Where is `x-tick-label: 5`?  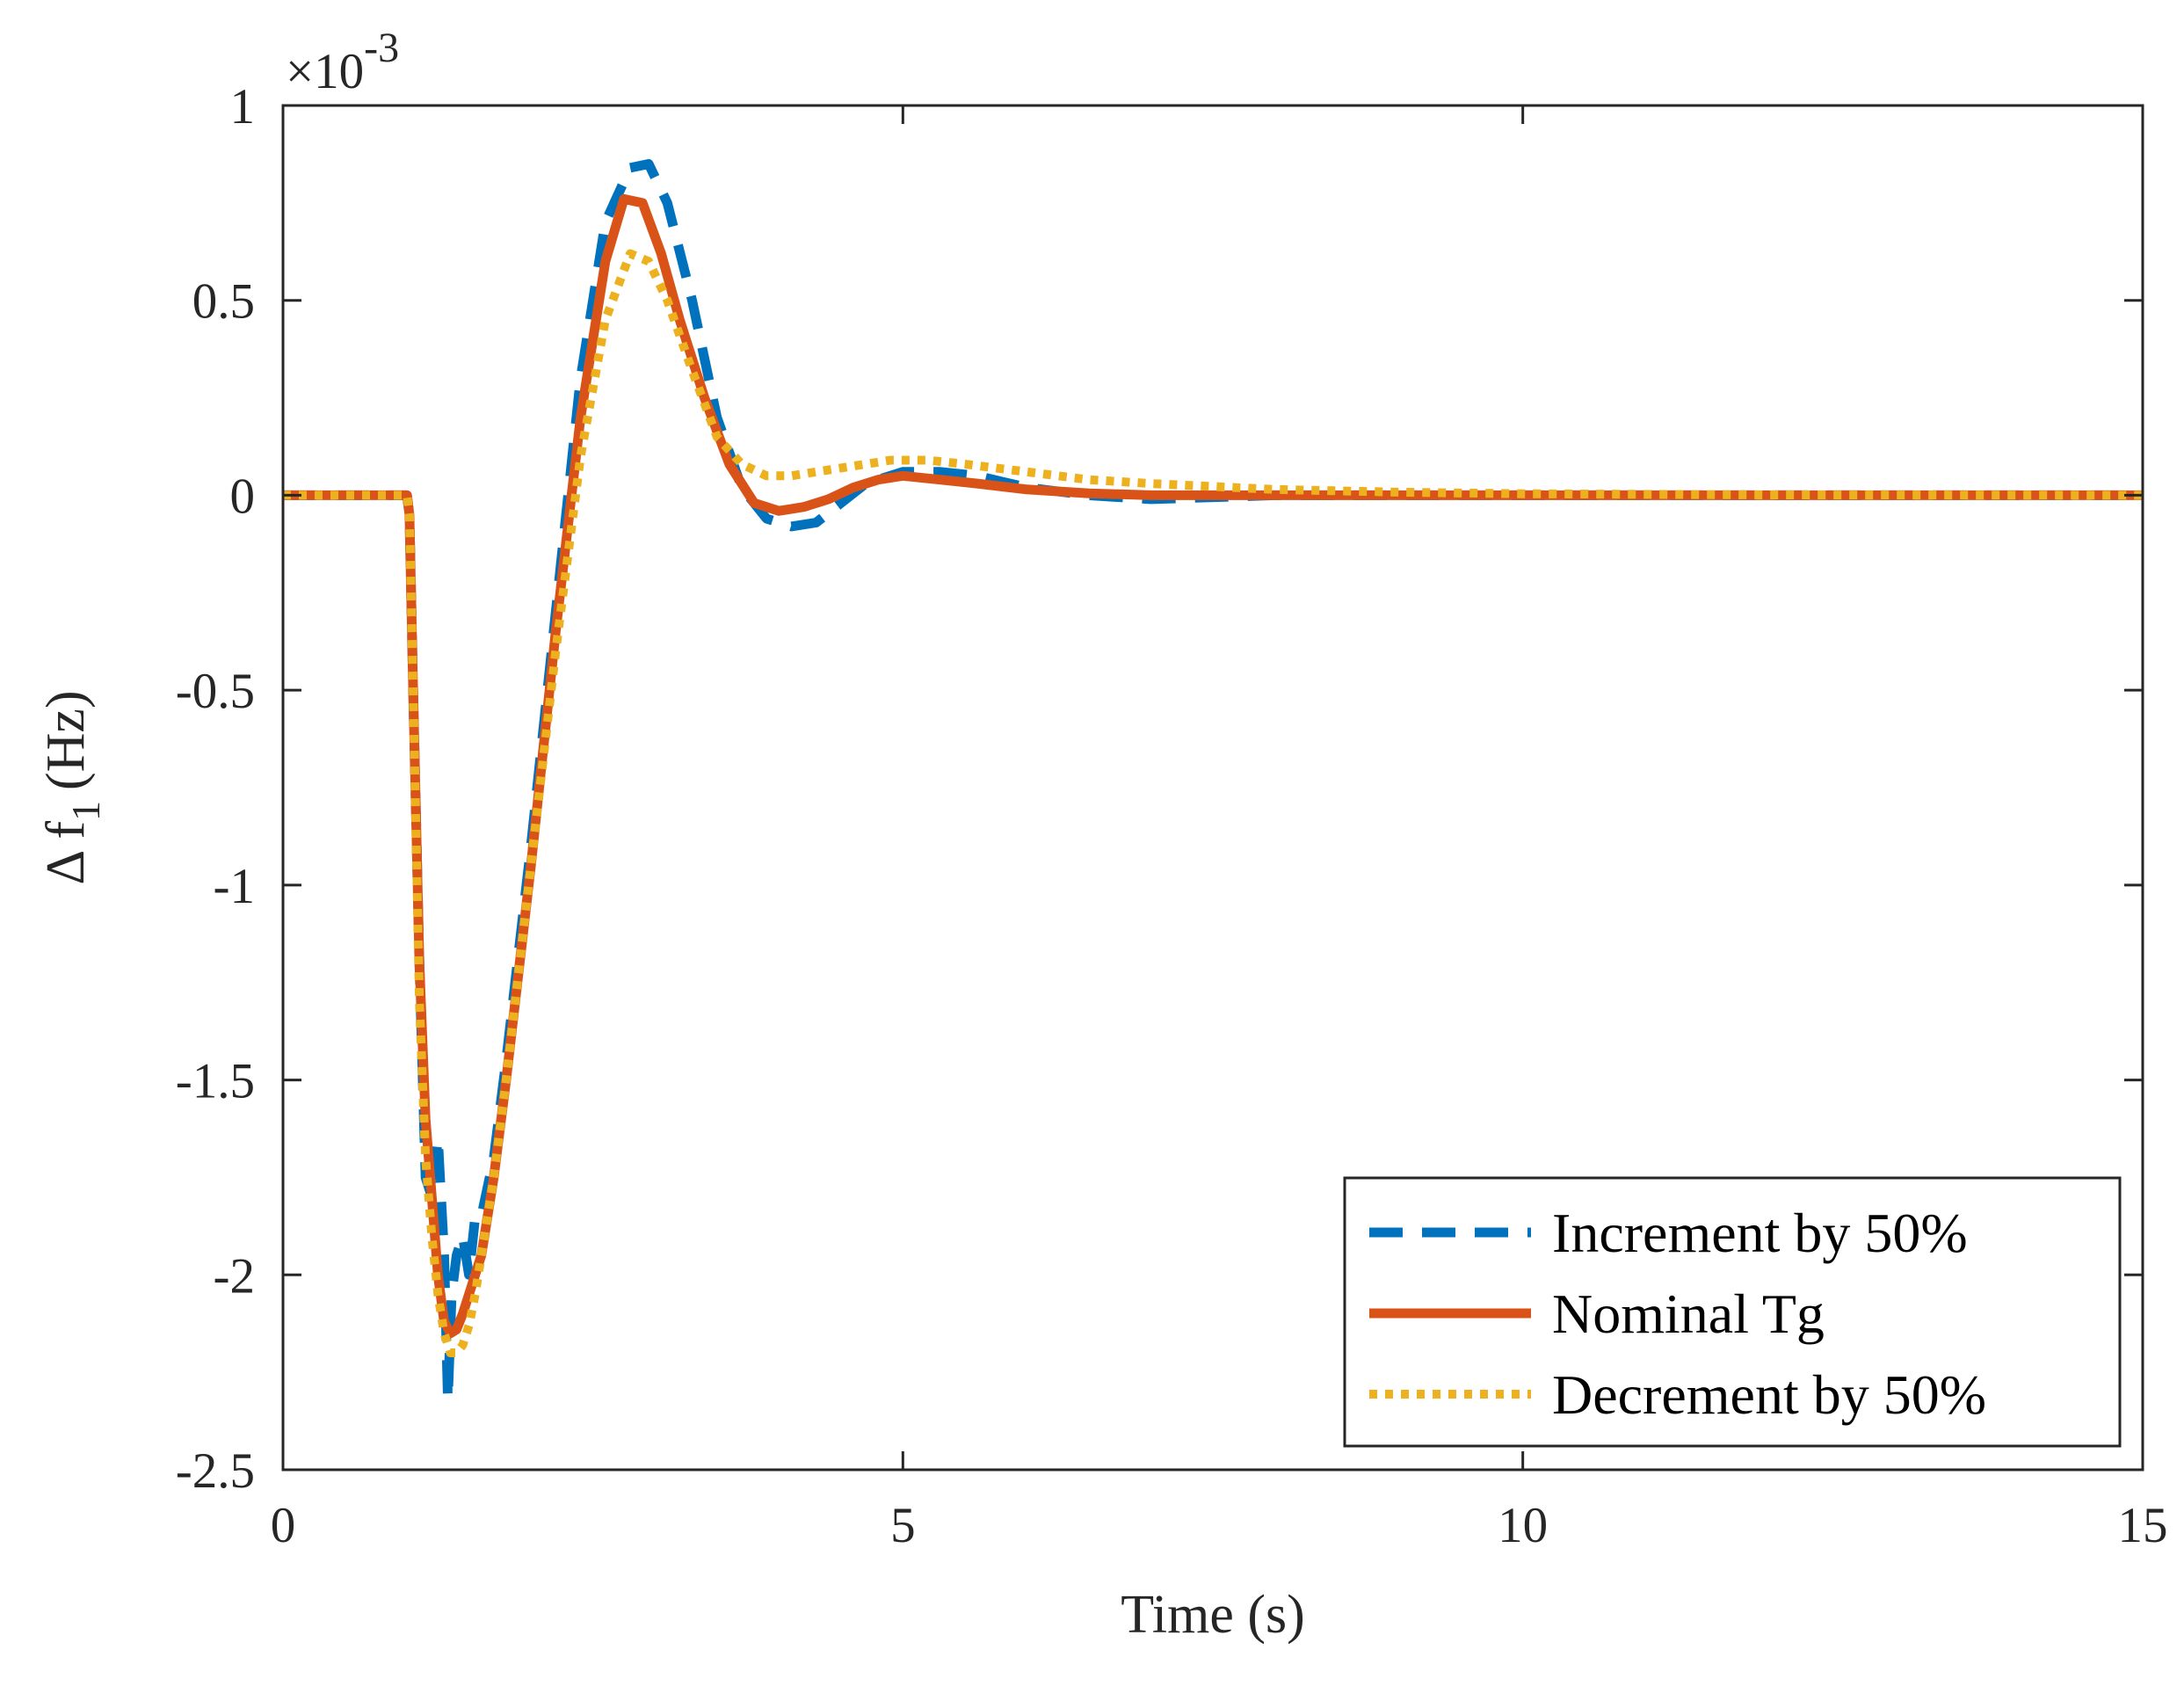 x-tick-label: 5 is located at coordinates (903, 1525).